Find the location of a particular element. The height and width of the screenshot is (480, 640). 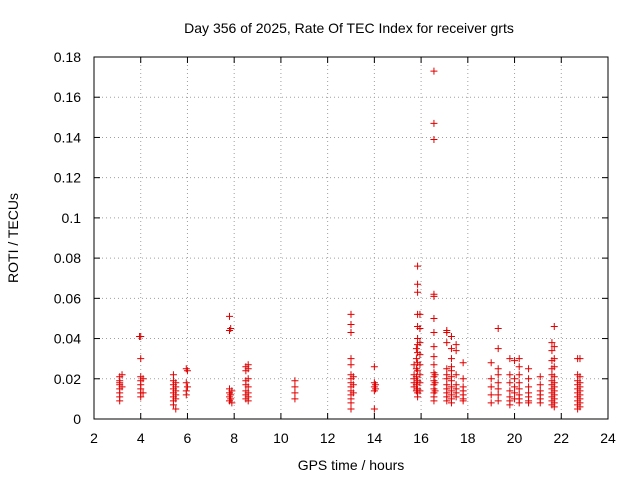

x-tick-label: 8 is located at coordinates (234, 438).